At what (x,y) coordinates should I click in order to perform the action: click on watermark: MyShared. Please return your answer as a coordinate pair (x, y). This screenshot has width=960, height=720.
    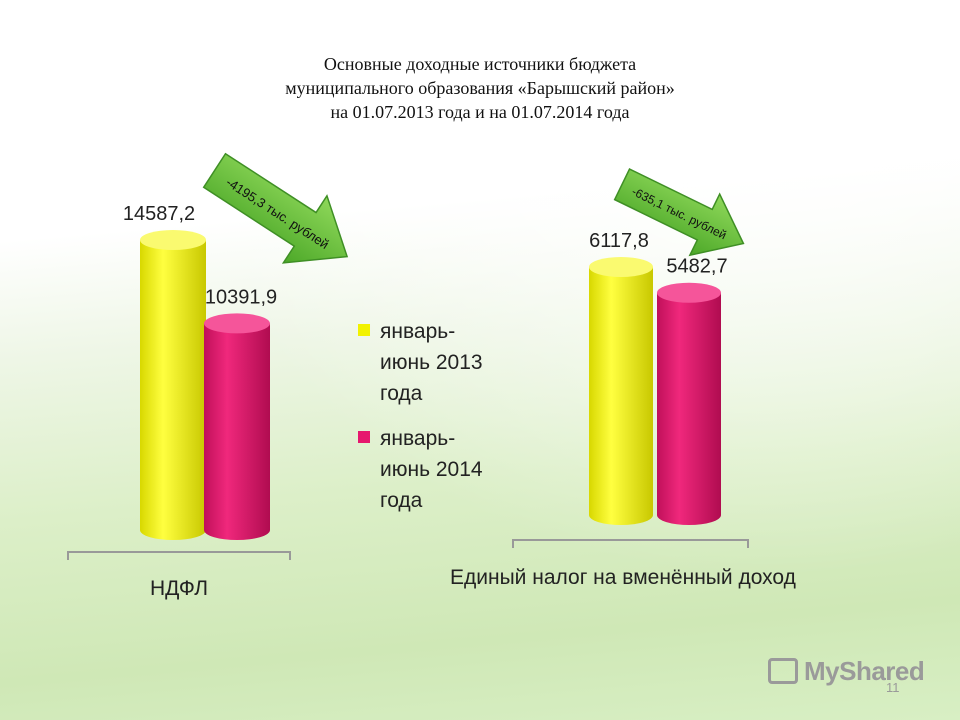
    Looking at the image, I should click on (846, 671).